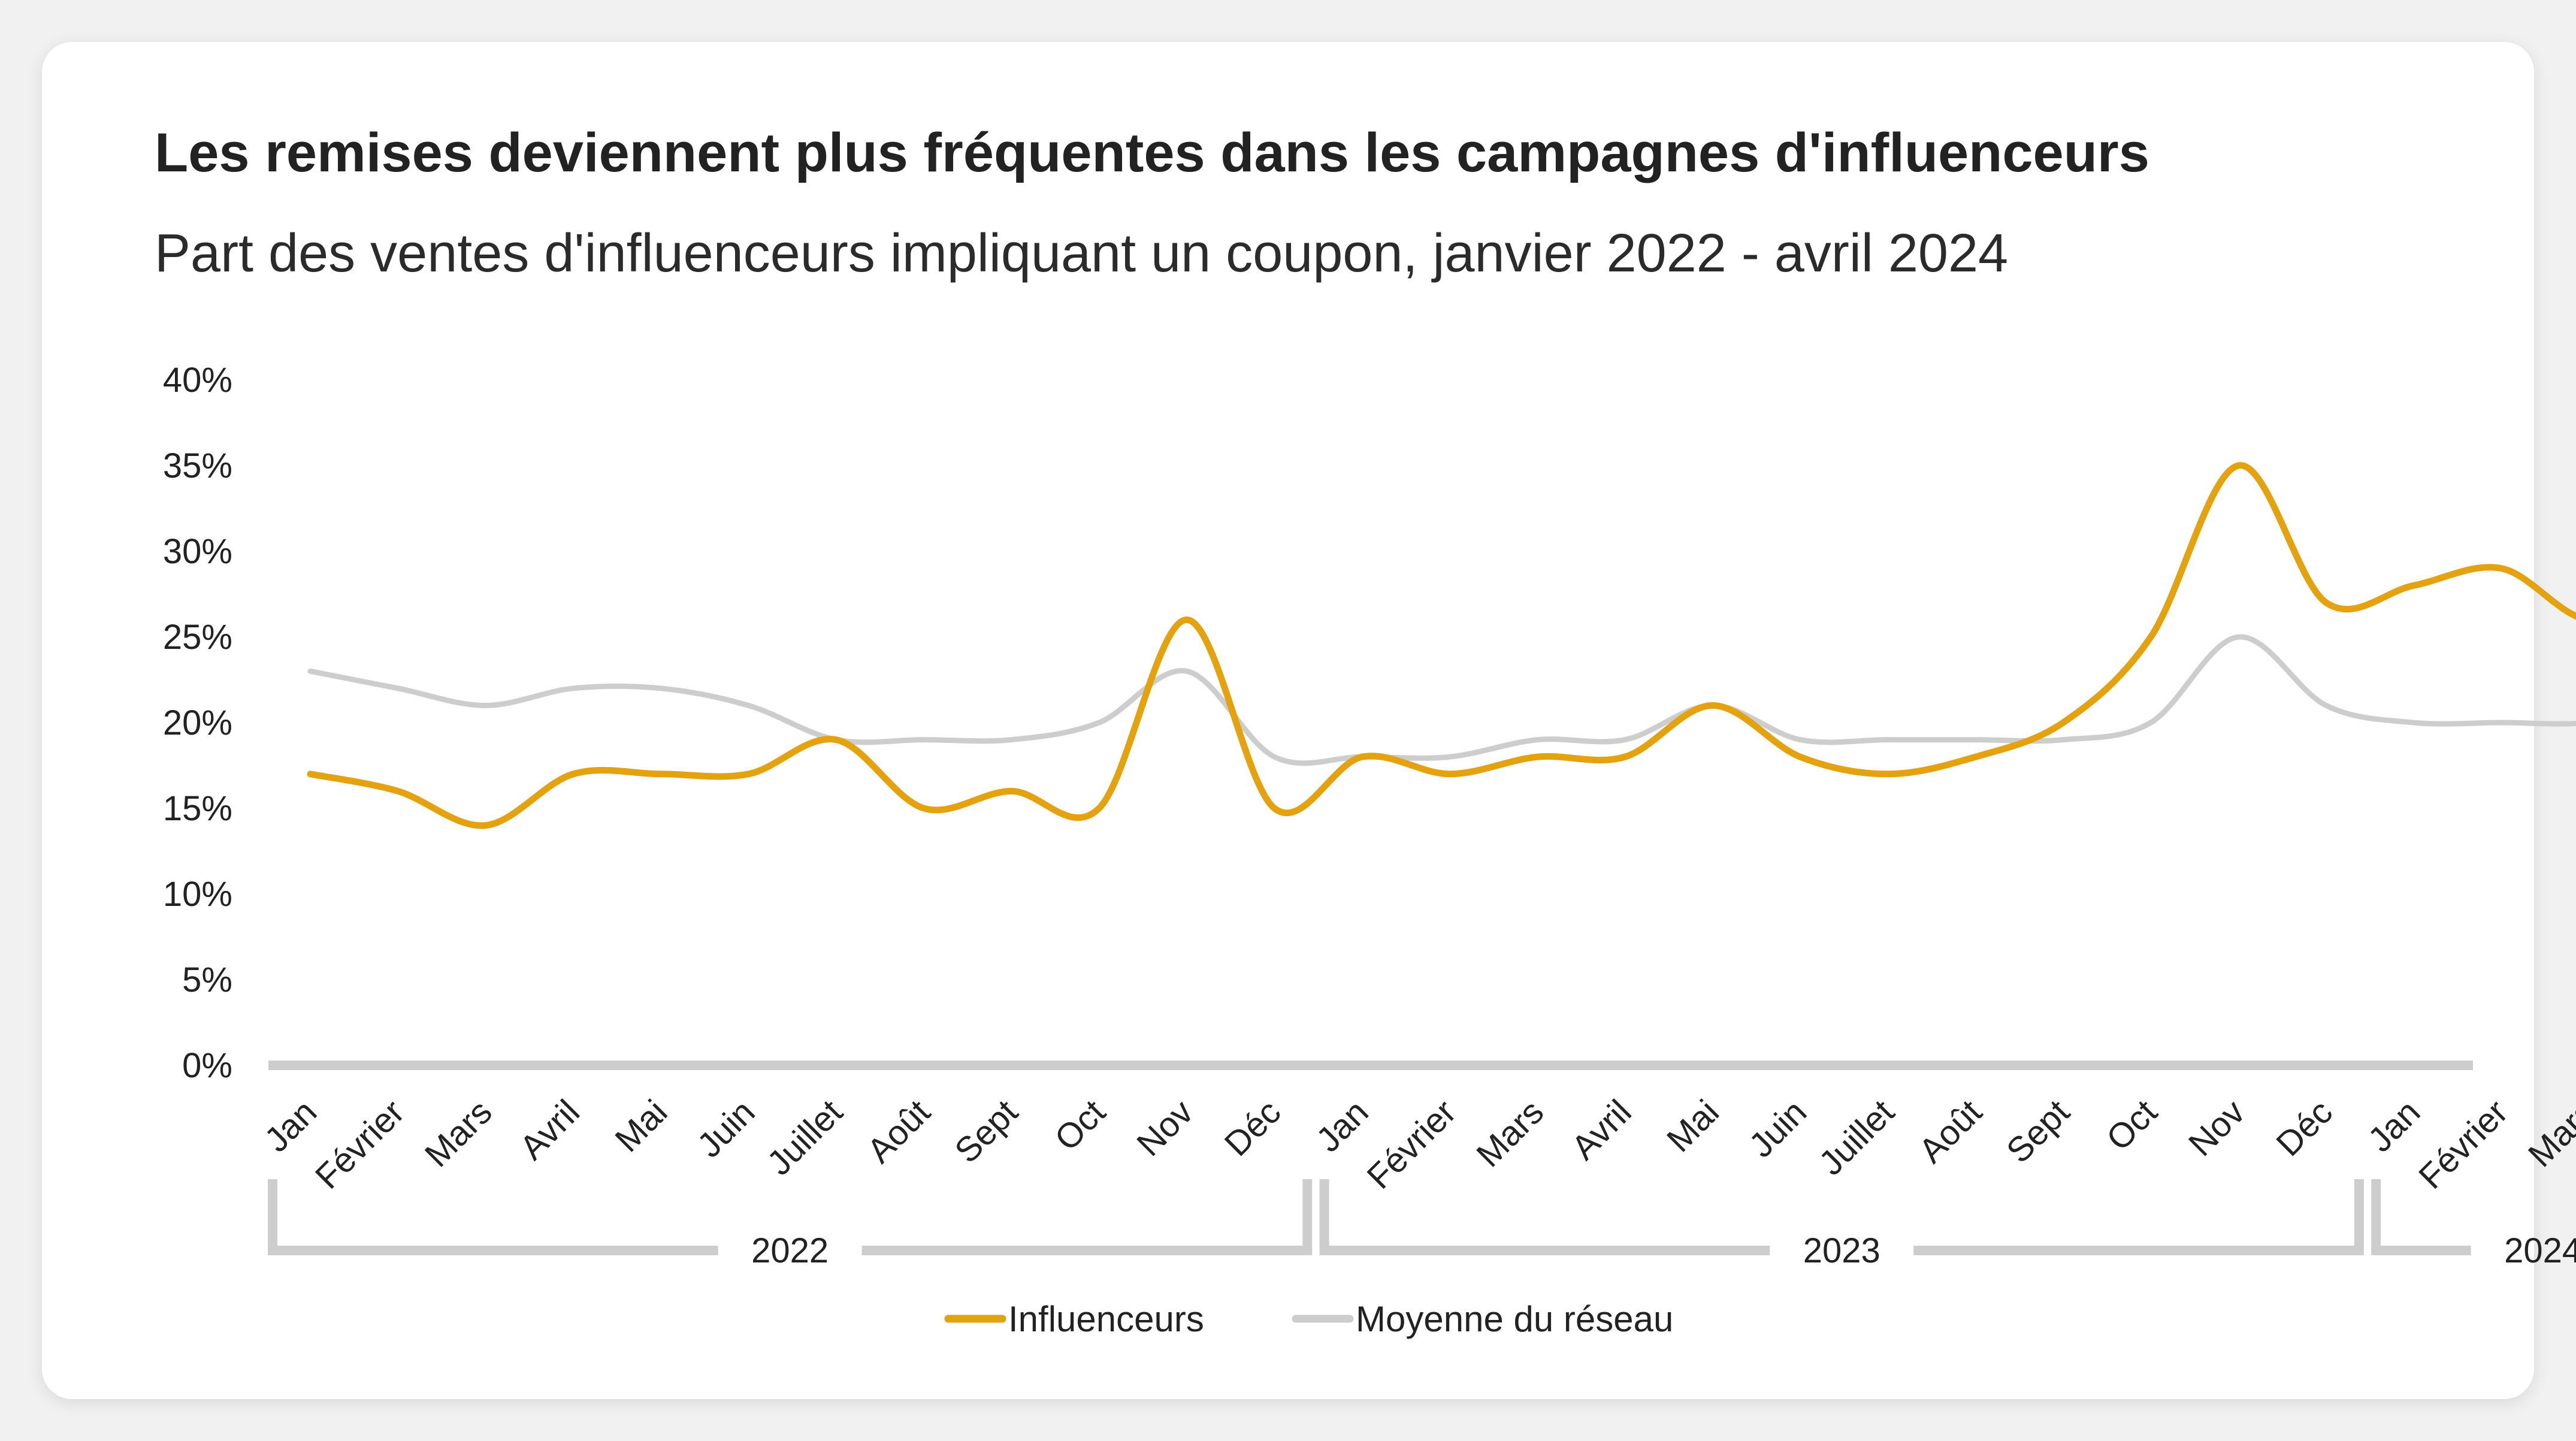 The width and height of the screenshot is (2576, 1441). Describe the element at coordinates (197, 808) in the screenshot. I see `y-tick-label: 15%` at that location.